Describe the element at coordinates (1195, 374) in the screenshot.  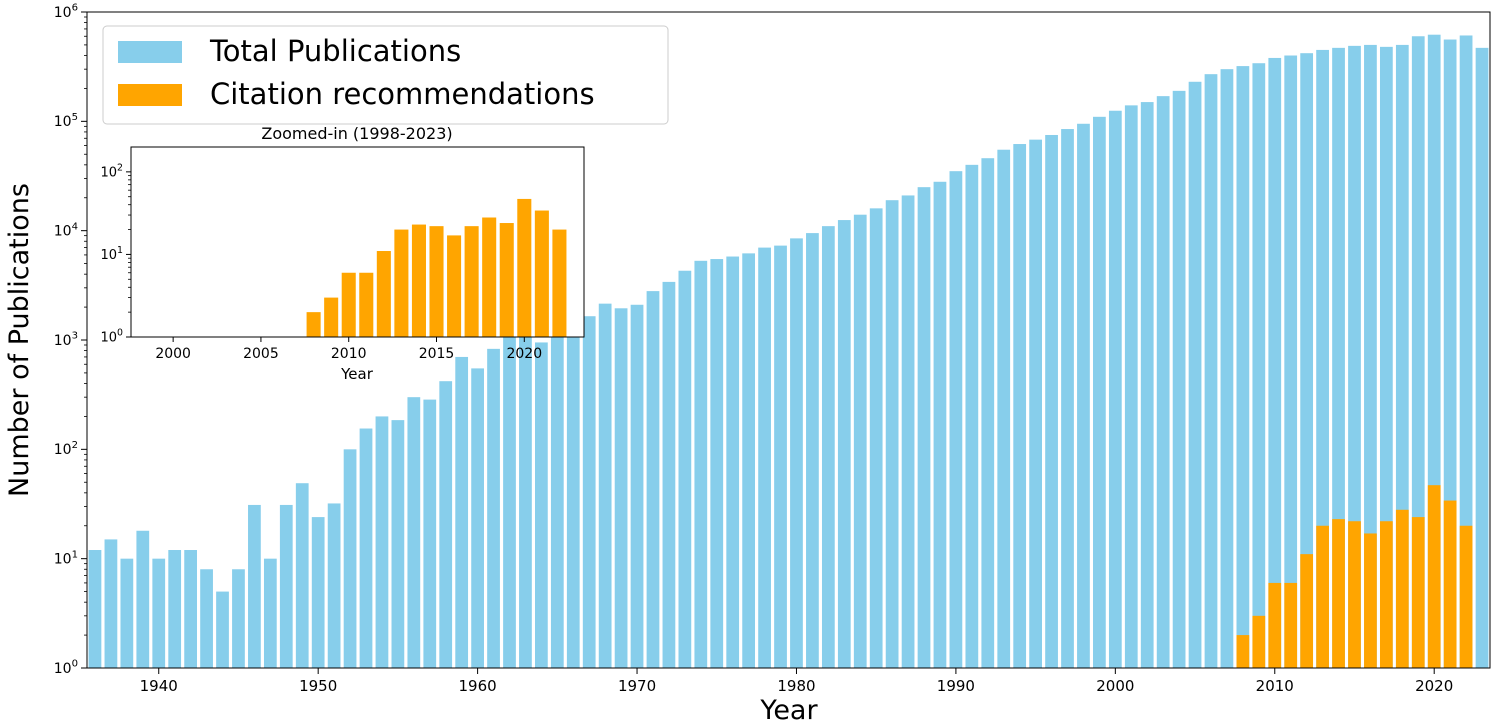
I see `main-bar-total-publications-2005` at that location.